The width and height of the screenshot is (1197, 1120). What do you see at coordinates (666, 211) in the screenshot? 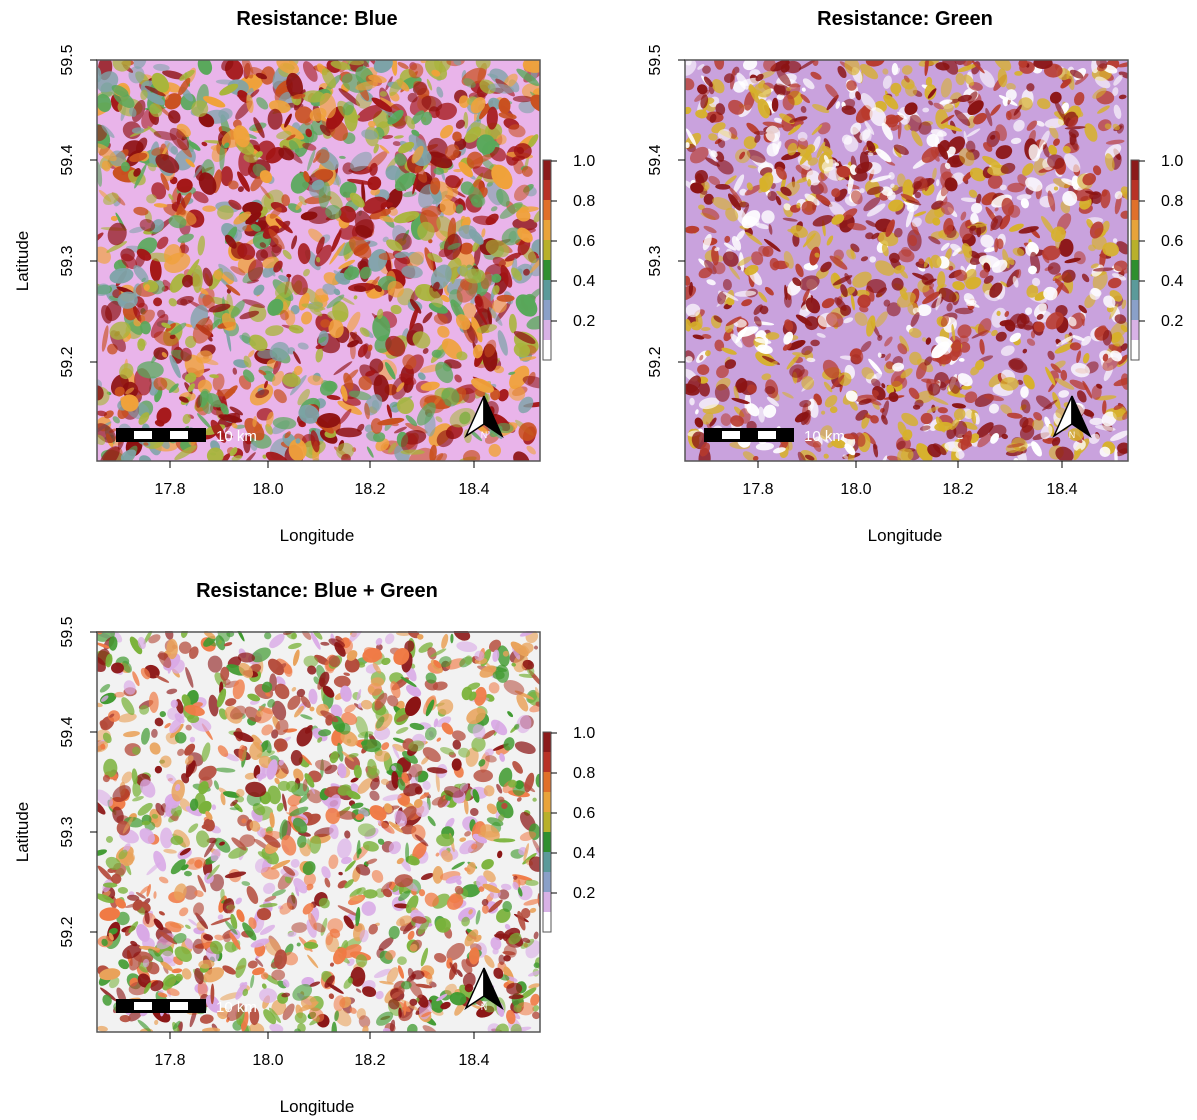
I see `y-axis: 59.2 59.3 59.4 59.5` at bounding box center [666, 211].